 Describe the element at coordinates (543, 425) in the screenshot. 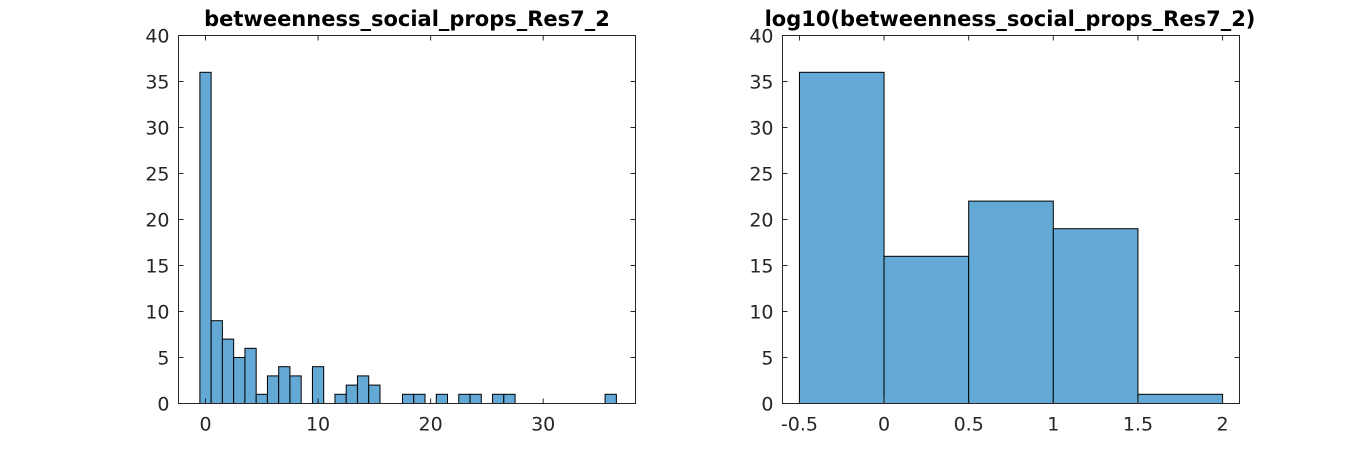

I see `x-tick-label: 30` at that location.